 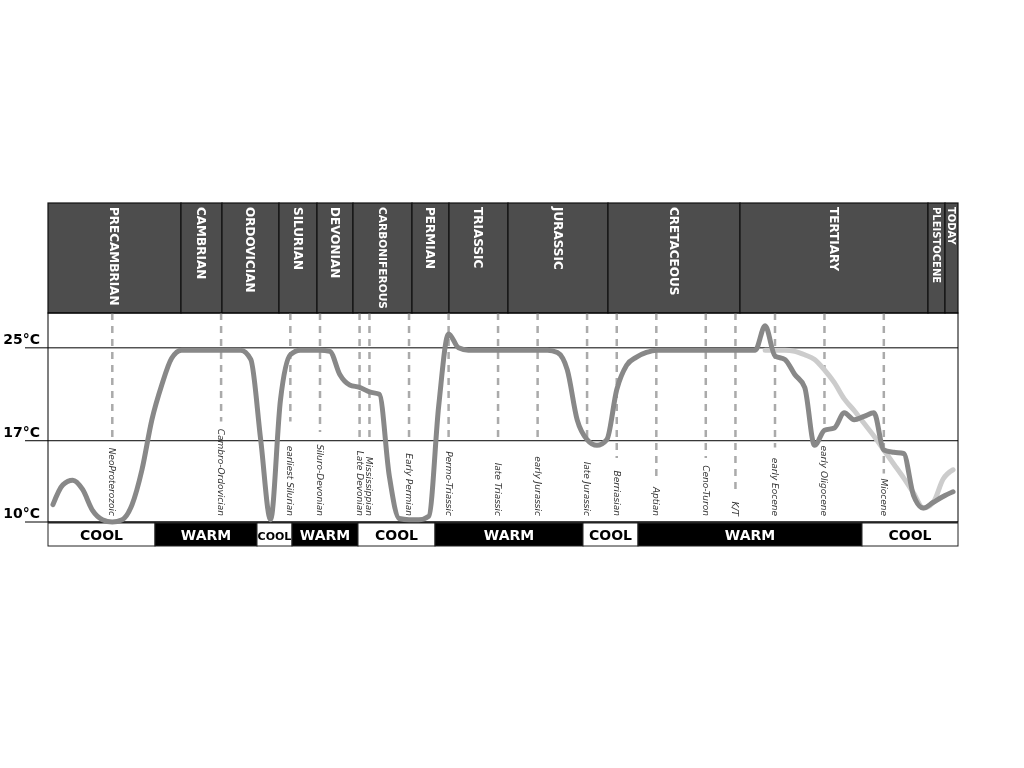 I want to click on text: JURASSIC, so click(x=557, y=238).